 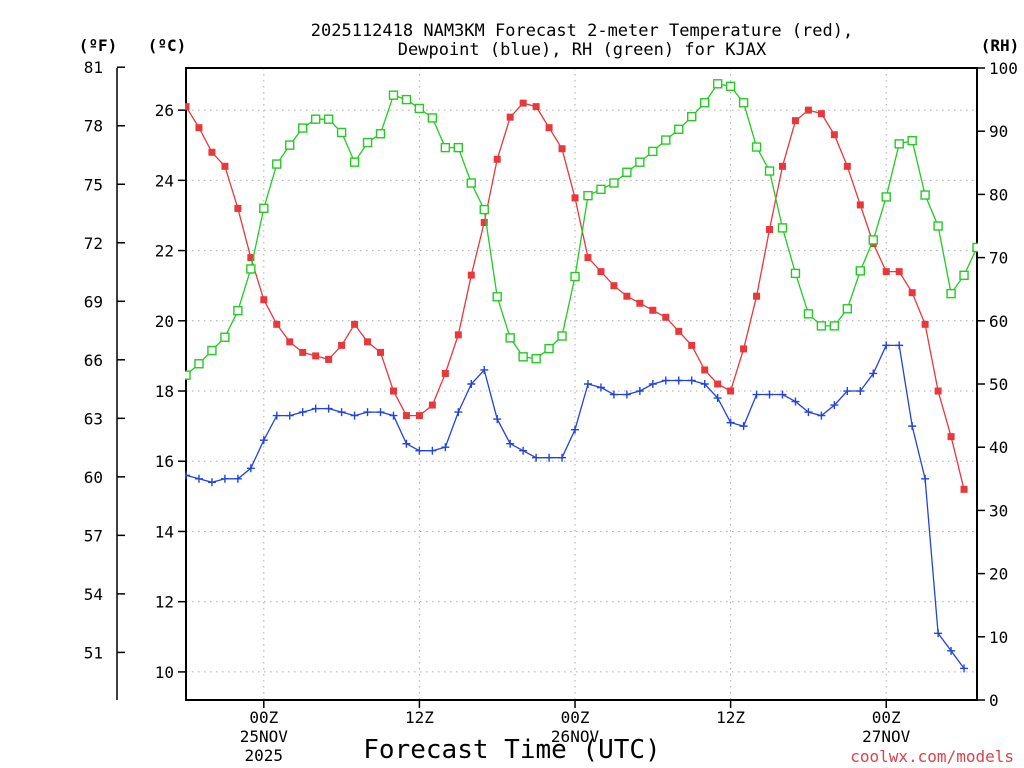 What do you see at coordinates (93, 126) in the screenshot?
I see `fahrenheit-tick-label: 78` at bounding box center [93, 126].